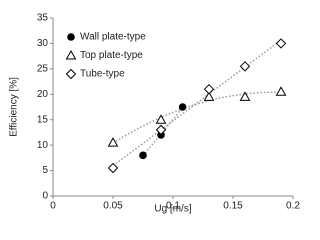 The image size is (320, 240). Describe the element at coordinates (43, 68) in the screenshot. I see `y-tick-label: 25` at that location.